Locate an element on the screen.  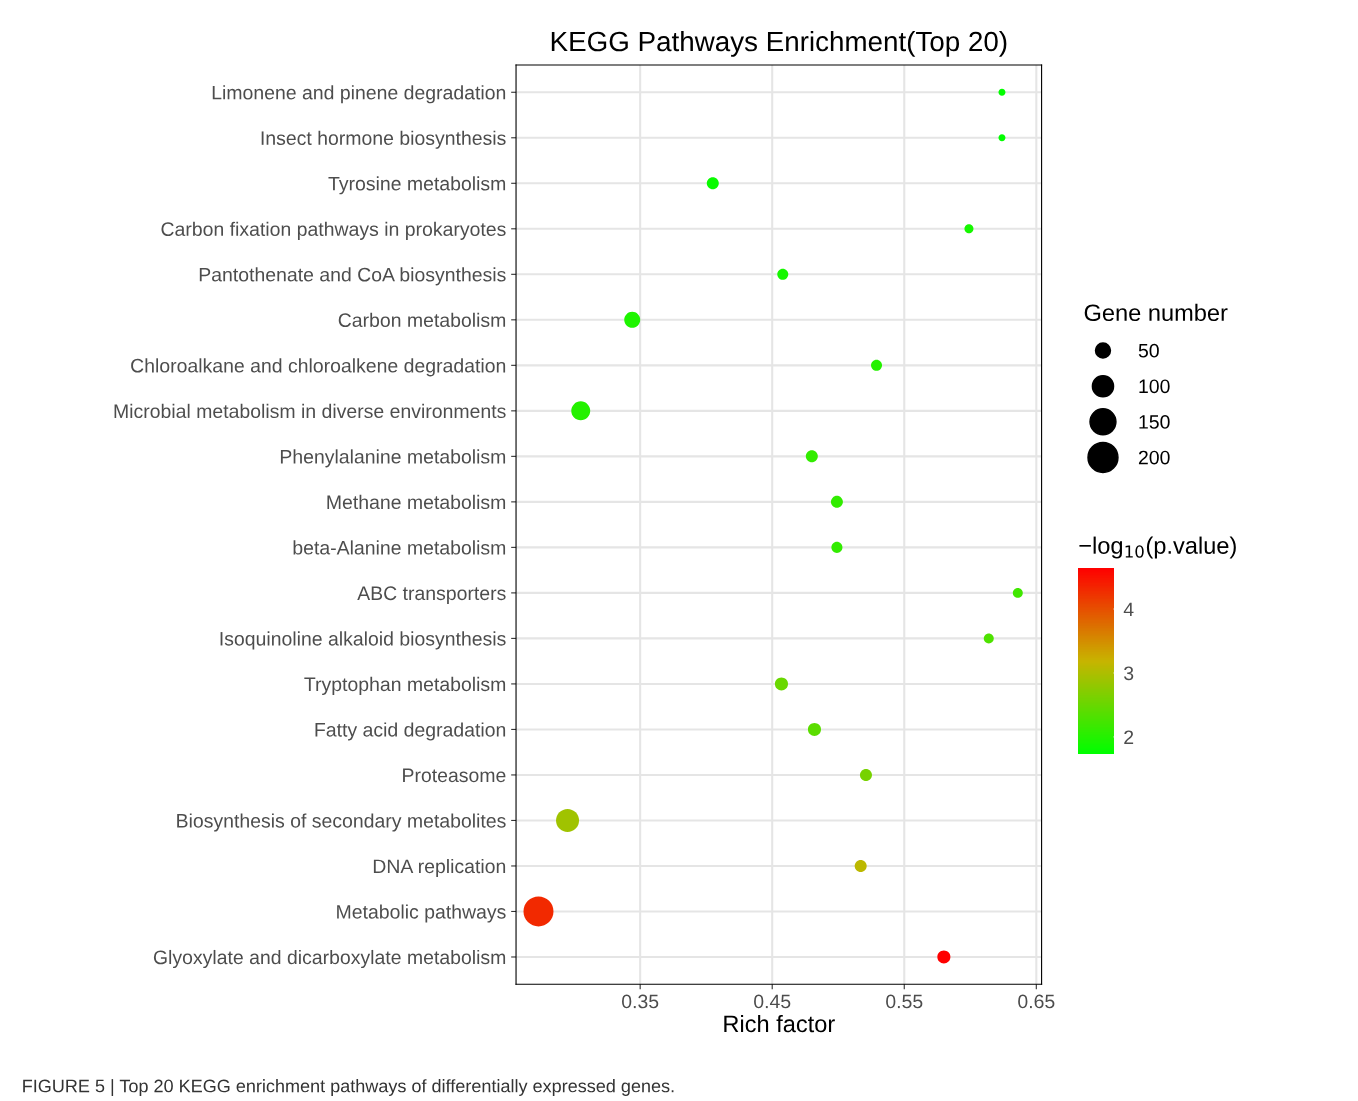
y-tick-label: Insect hormone biosynthesis is located at coordinates (383, 139).